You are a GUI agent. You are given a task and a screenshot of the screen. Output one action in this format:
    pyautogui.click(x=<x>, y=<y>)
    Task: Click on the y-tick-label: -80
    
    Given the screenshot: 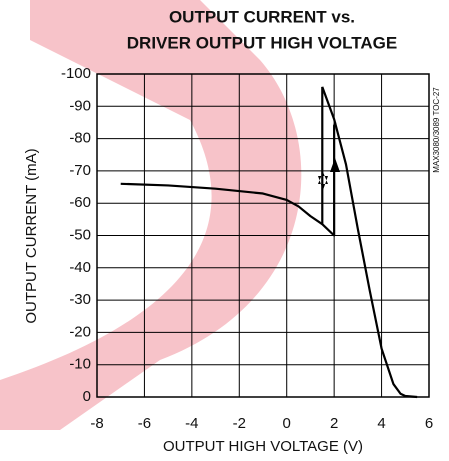 What is the action you would take?
    pyautogui.click(x=80, y=138)
    